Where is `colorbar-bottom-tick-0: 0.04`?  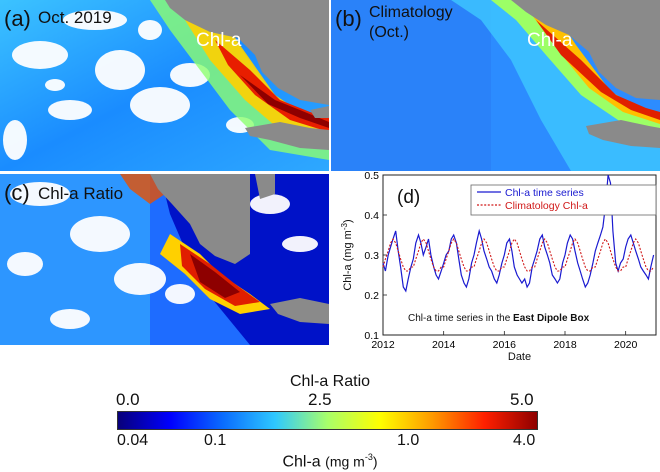 colorbar-bottom-tick-0: 0.04 is located at coordinates (133, 440).